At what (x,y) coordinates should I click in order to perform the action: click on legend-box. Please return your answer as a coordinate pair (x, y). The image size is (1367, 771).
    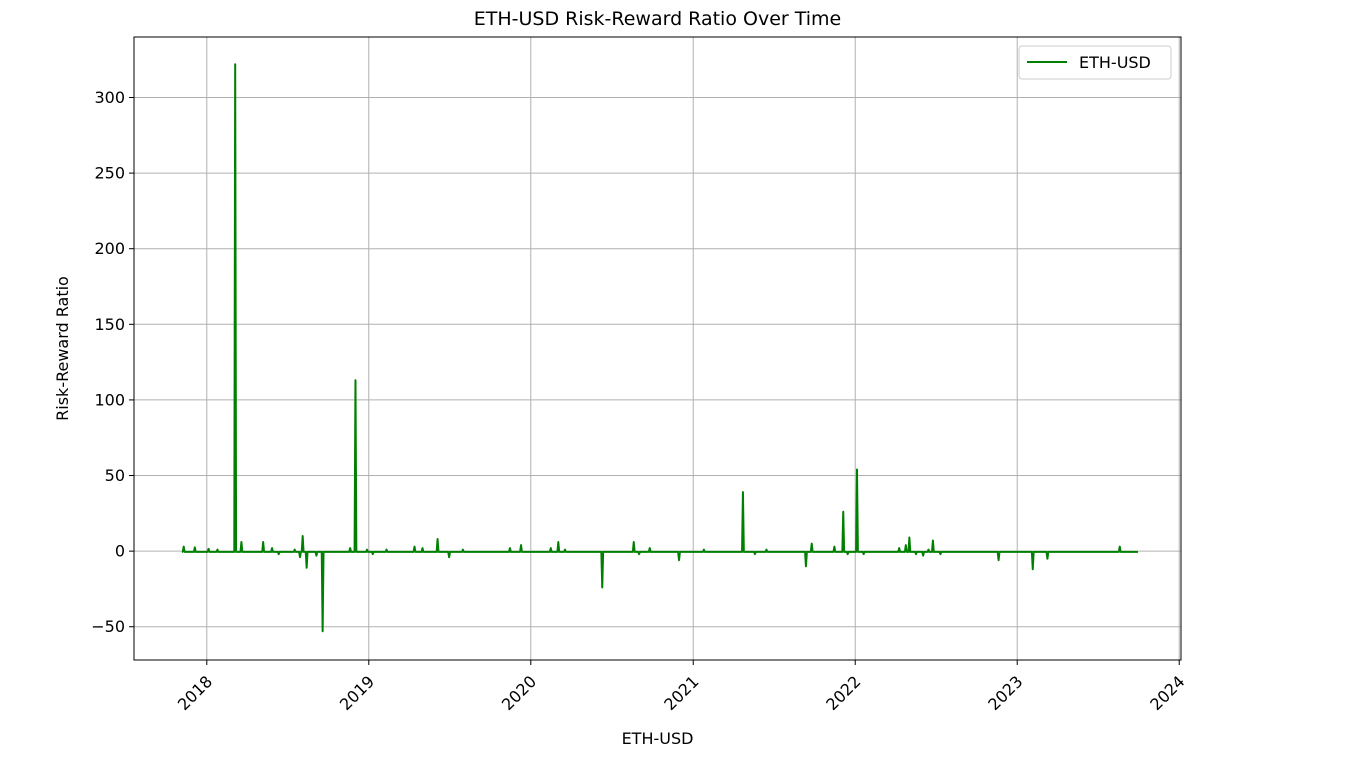
    Looking at the image, I should click on (1095, 62).